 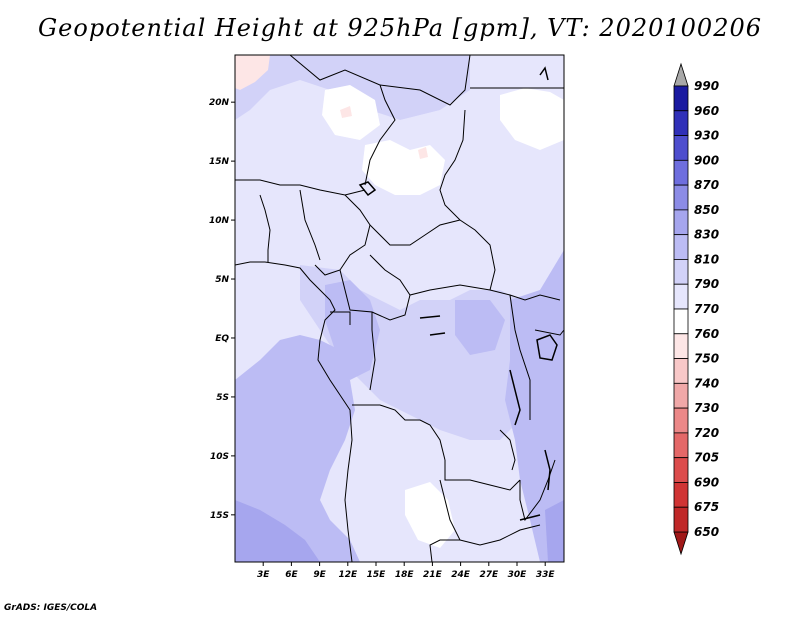 What do you see at coordinates (219, 457) in the screenshot?
I see `lat-tick-label: 10S` at bounding box center [219, 457].